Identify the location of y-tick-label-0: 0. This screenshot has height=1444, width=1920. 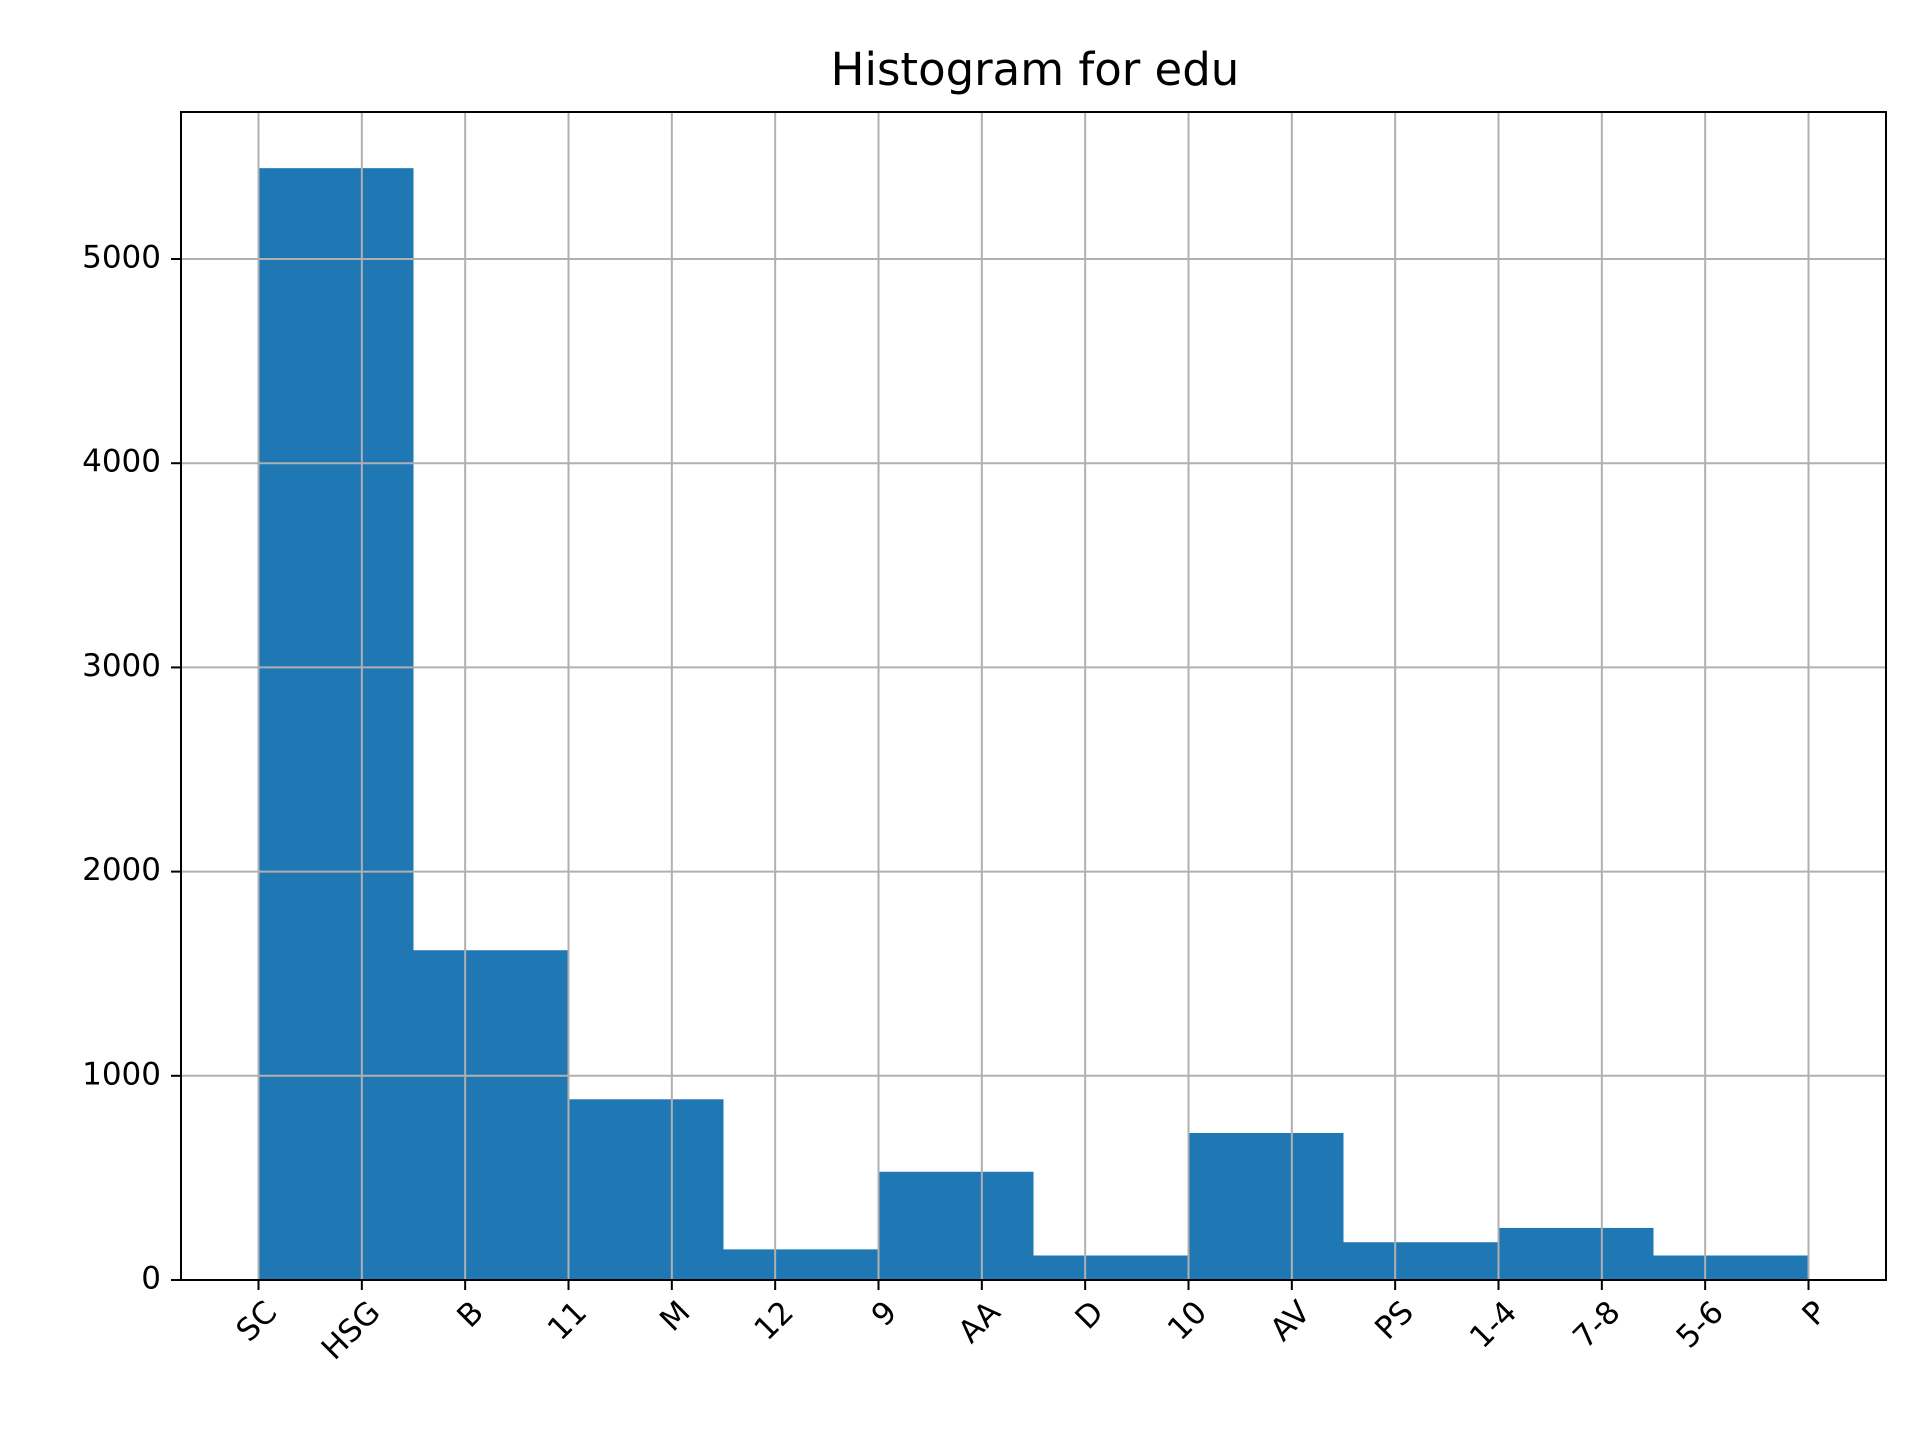
(151, 1279).